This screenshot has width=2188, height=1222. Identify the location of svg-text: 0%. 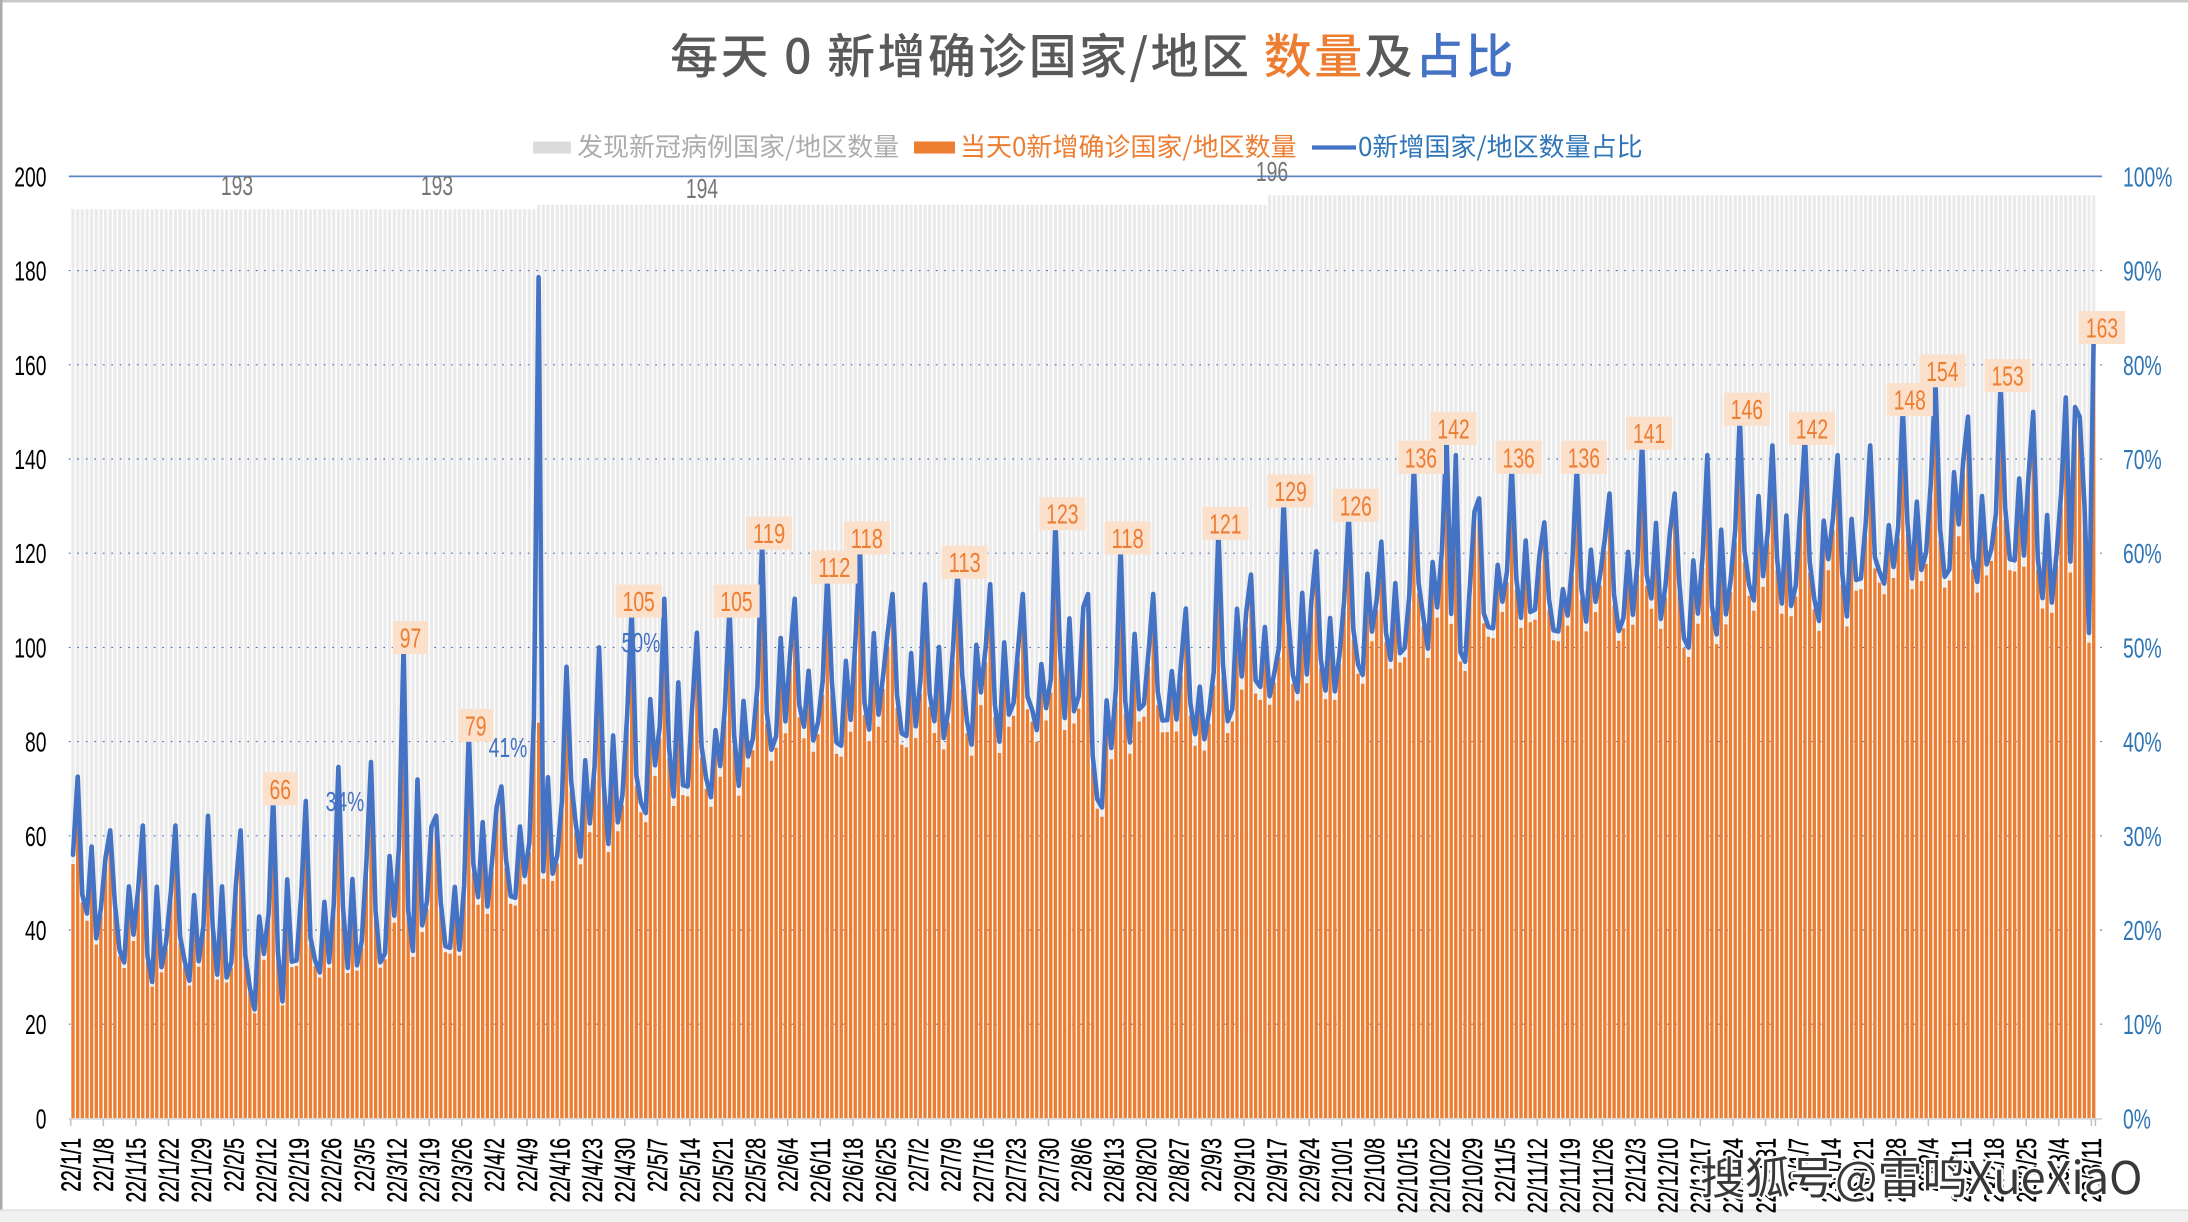
(2137, 1118).